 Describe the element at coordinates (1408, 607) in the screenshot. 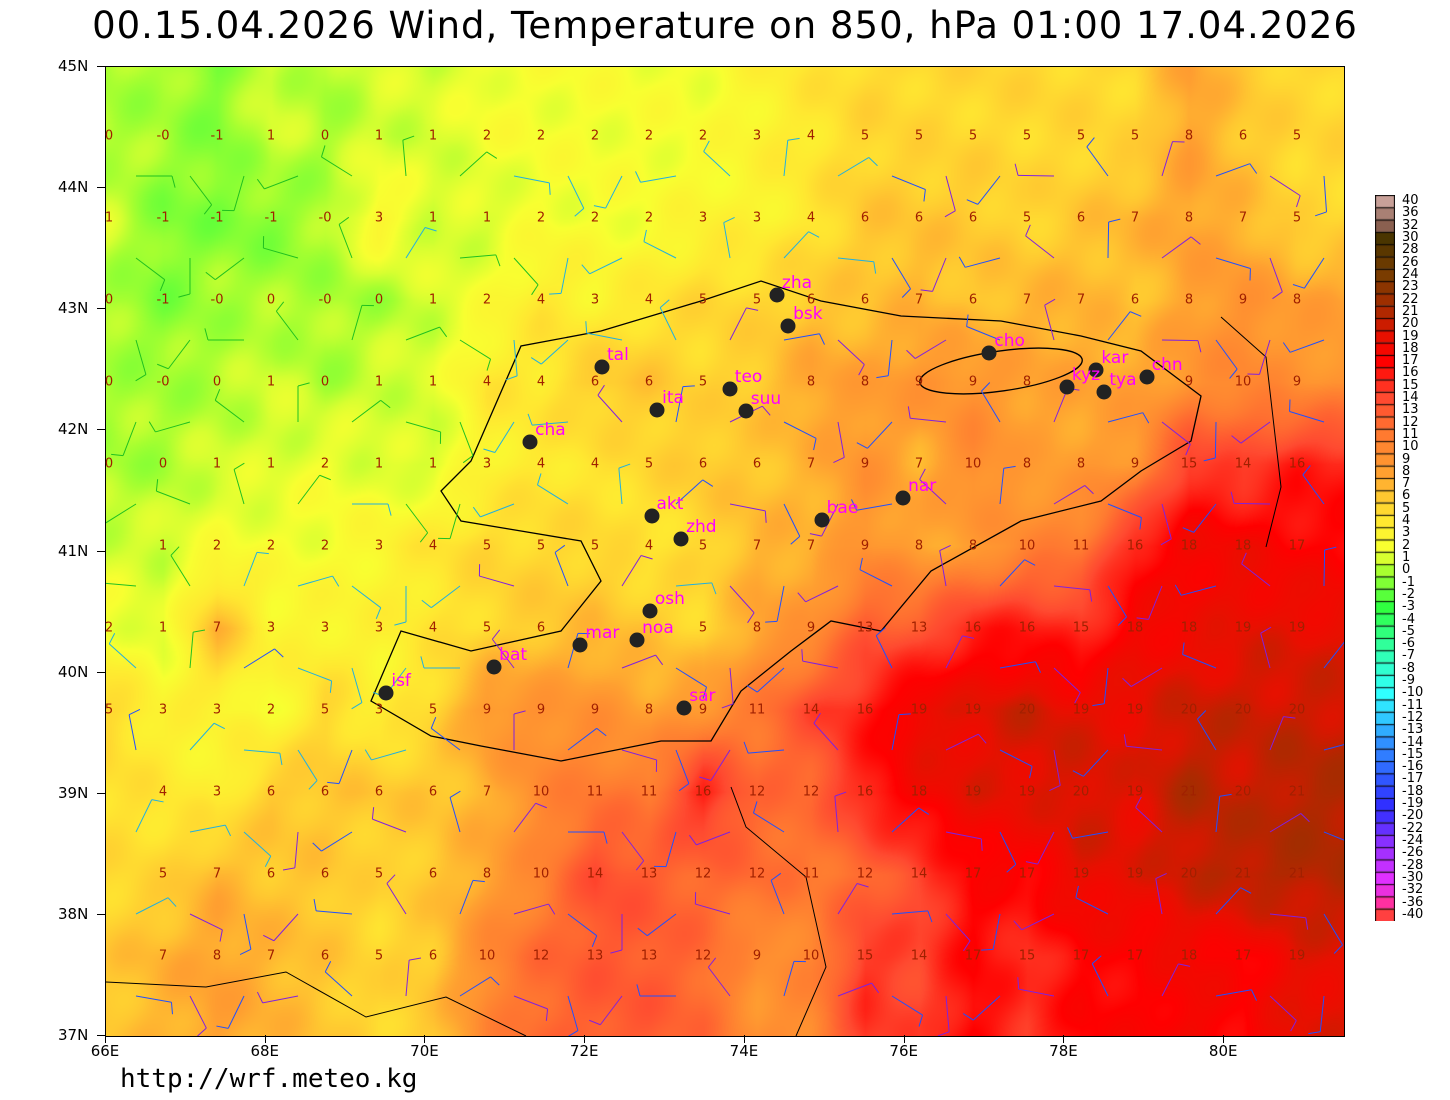

I see `colorbar-label: -3` at that location.